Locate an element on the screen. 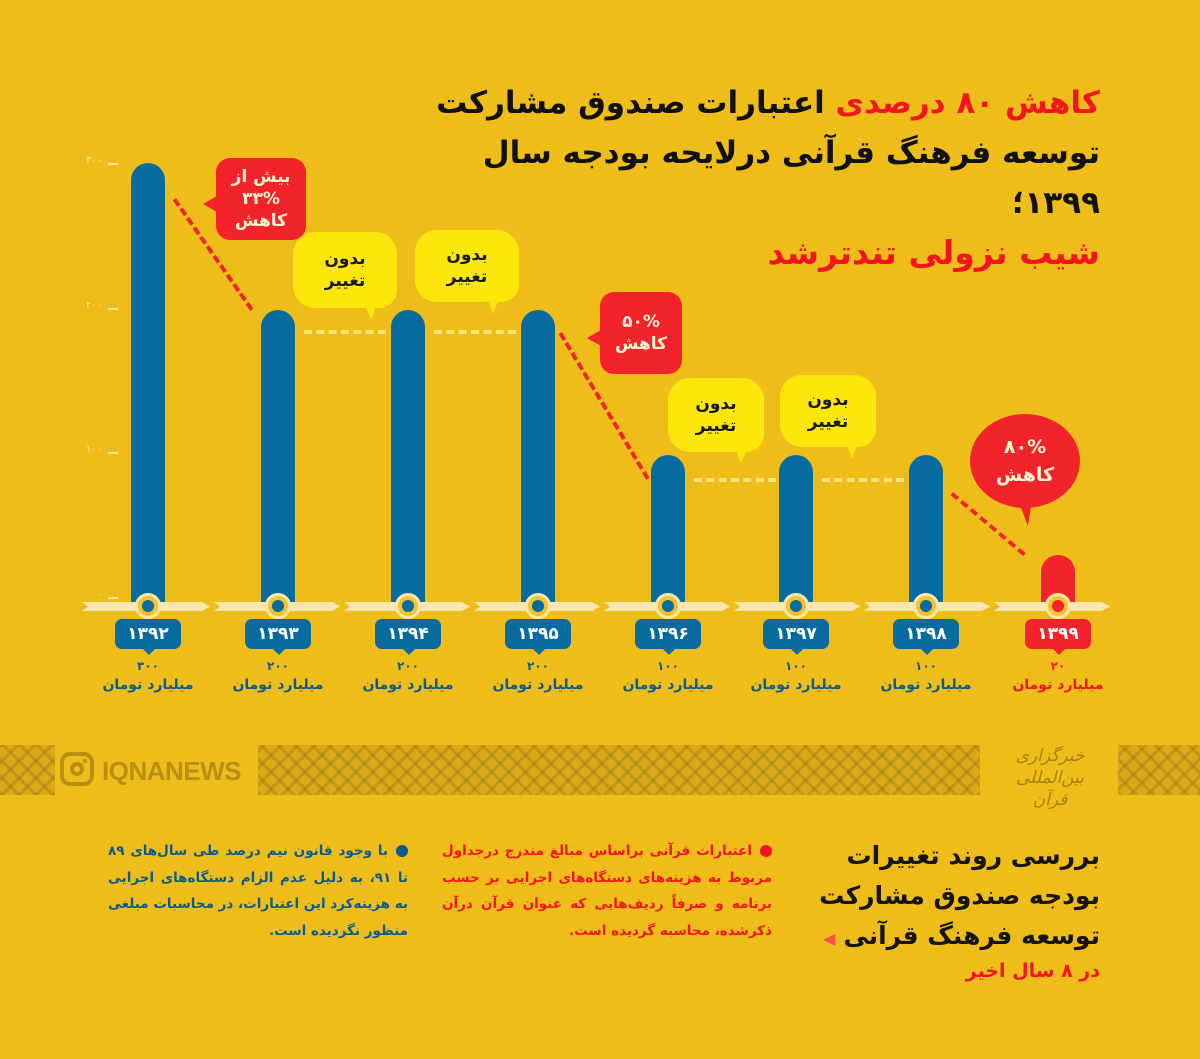 The width and height of the screenshot is (1200, 1059). logo-line: قرآن is located at coordinates (1050, 800).